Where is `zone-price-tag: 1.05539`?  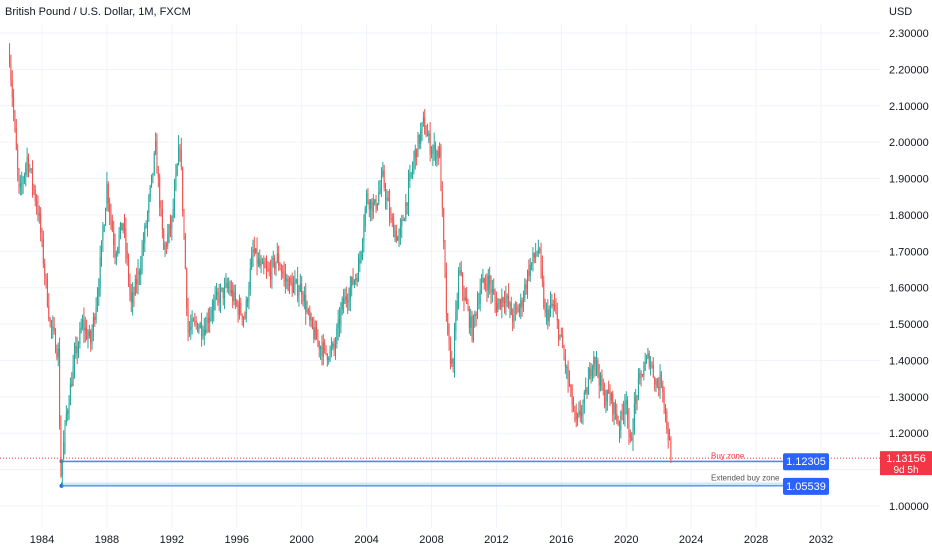
zone-price-tag: 1.05539 is located at coordinates (806, 486).